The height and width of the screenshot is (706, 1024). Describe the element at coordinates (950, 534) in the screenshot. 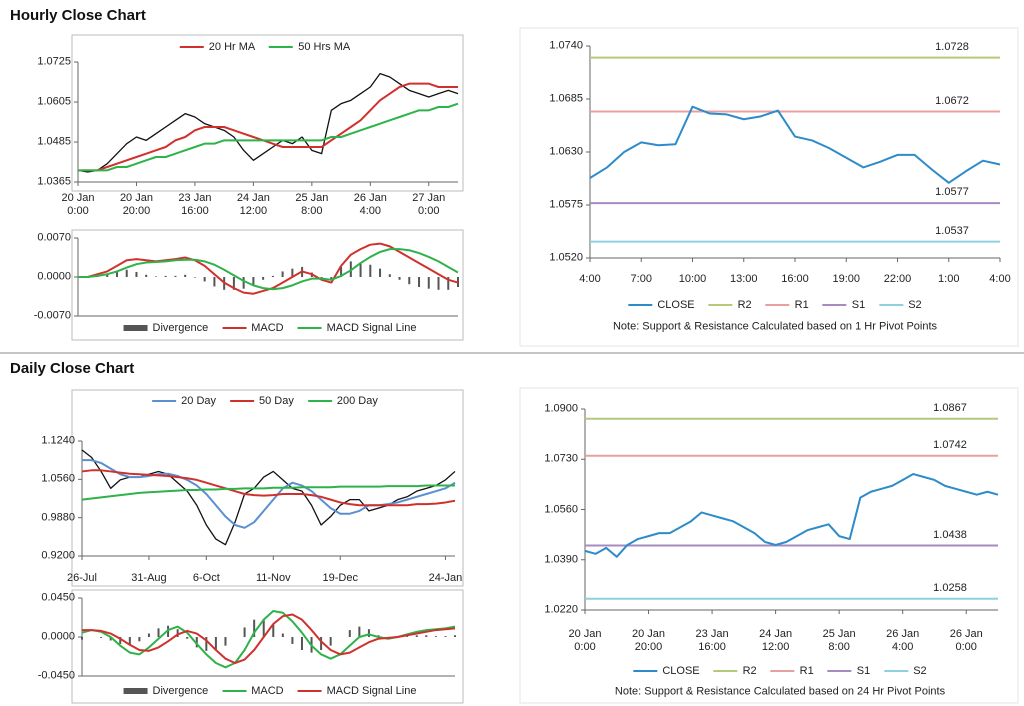

I see `level-label: 1.0438` at that location.